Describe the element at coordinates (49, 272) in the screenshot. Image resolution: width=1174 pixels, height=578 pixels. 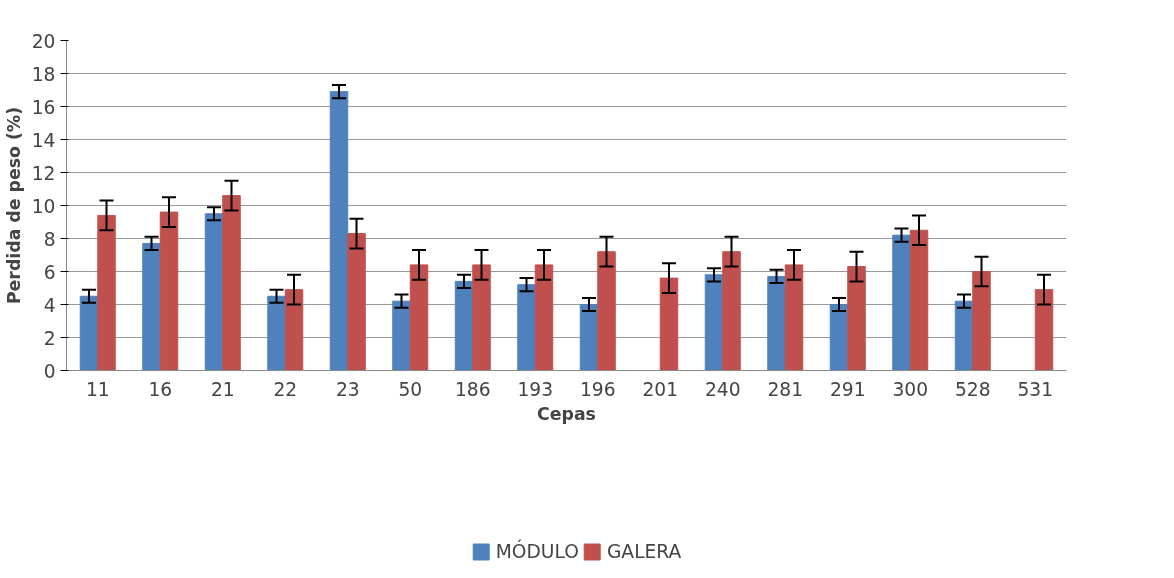
I see `y-tick-label: 6` at that location.